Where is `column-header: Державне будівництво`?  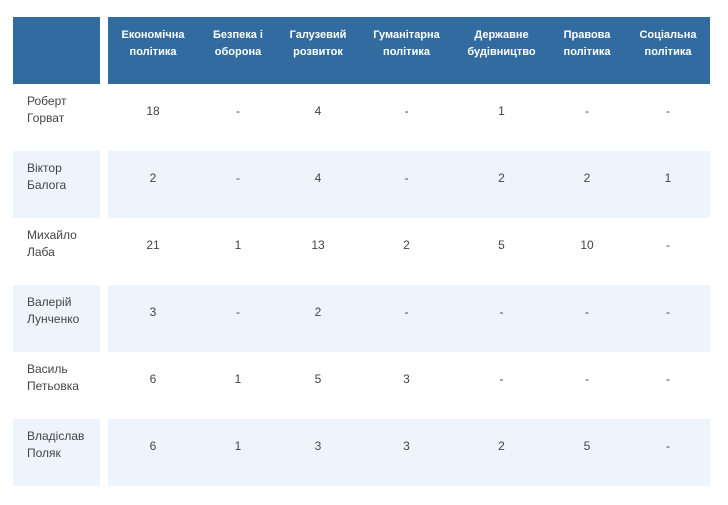 column-header: Державне будівництво is located at coordinates (501, 50).